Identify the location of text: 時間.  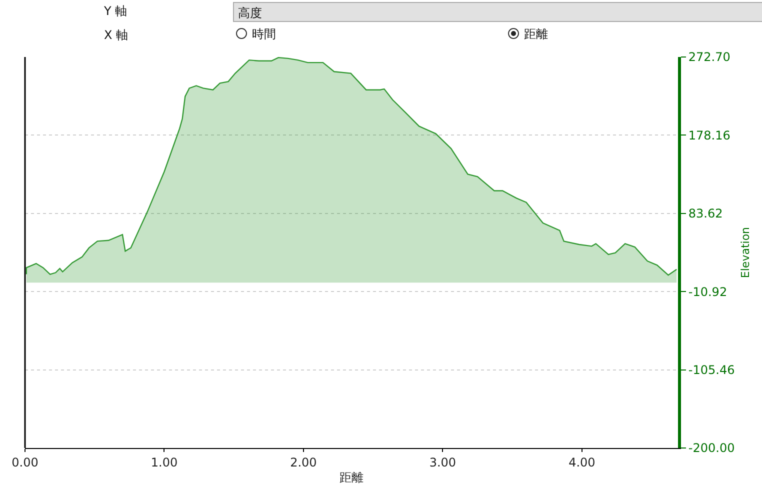
(264, 34).